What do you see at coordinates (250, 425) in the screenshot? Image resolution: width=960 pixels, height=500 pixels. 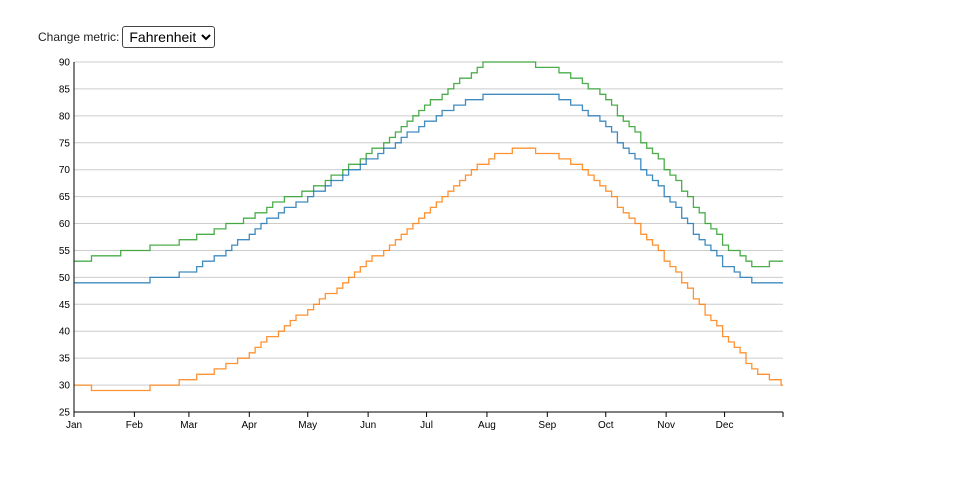 I see `x-tick-label-apr: Apr` at bounding box center [250, 425].